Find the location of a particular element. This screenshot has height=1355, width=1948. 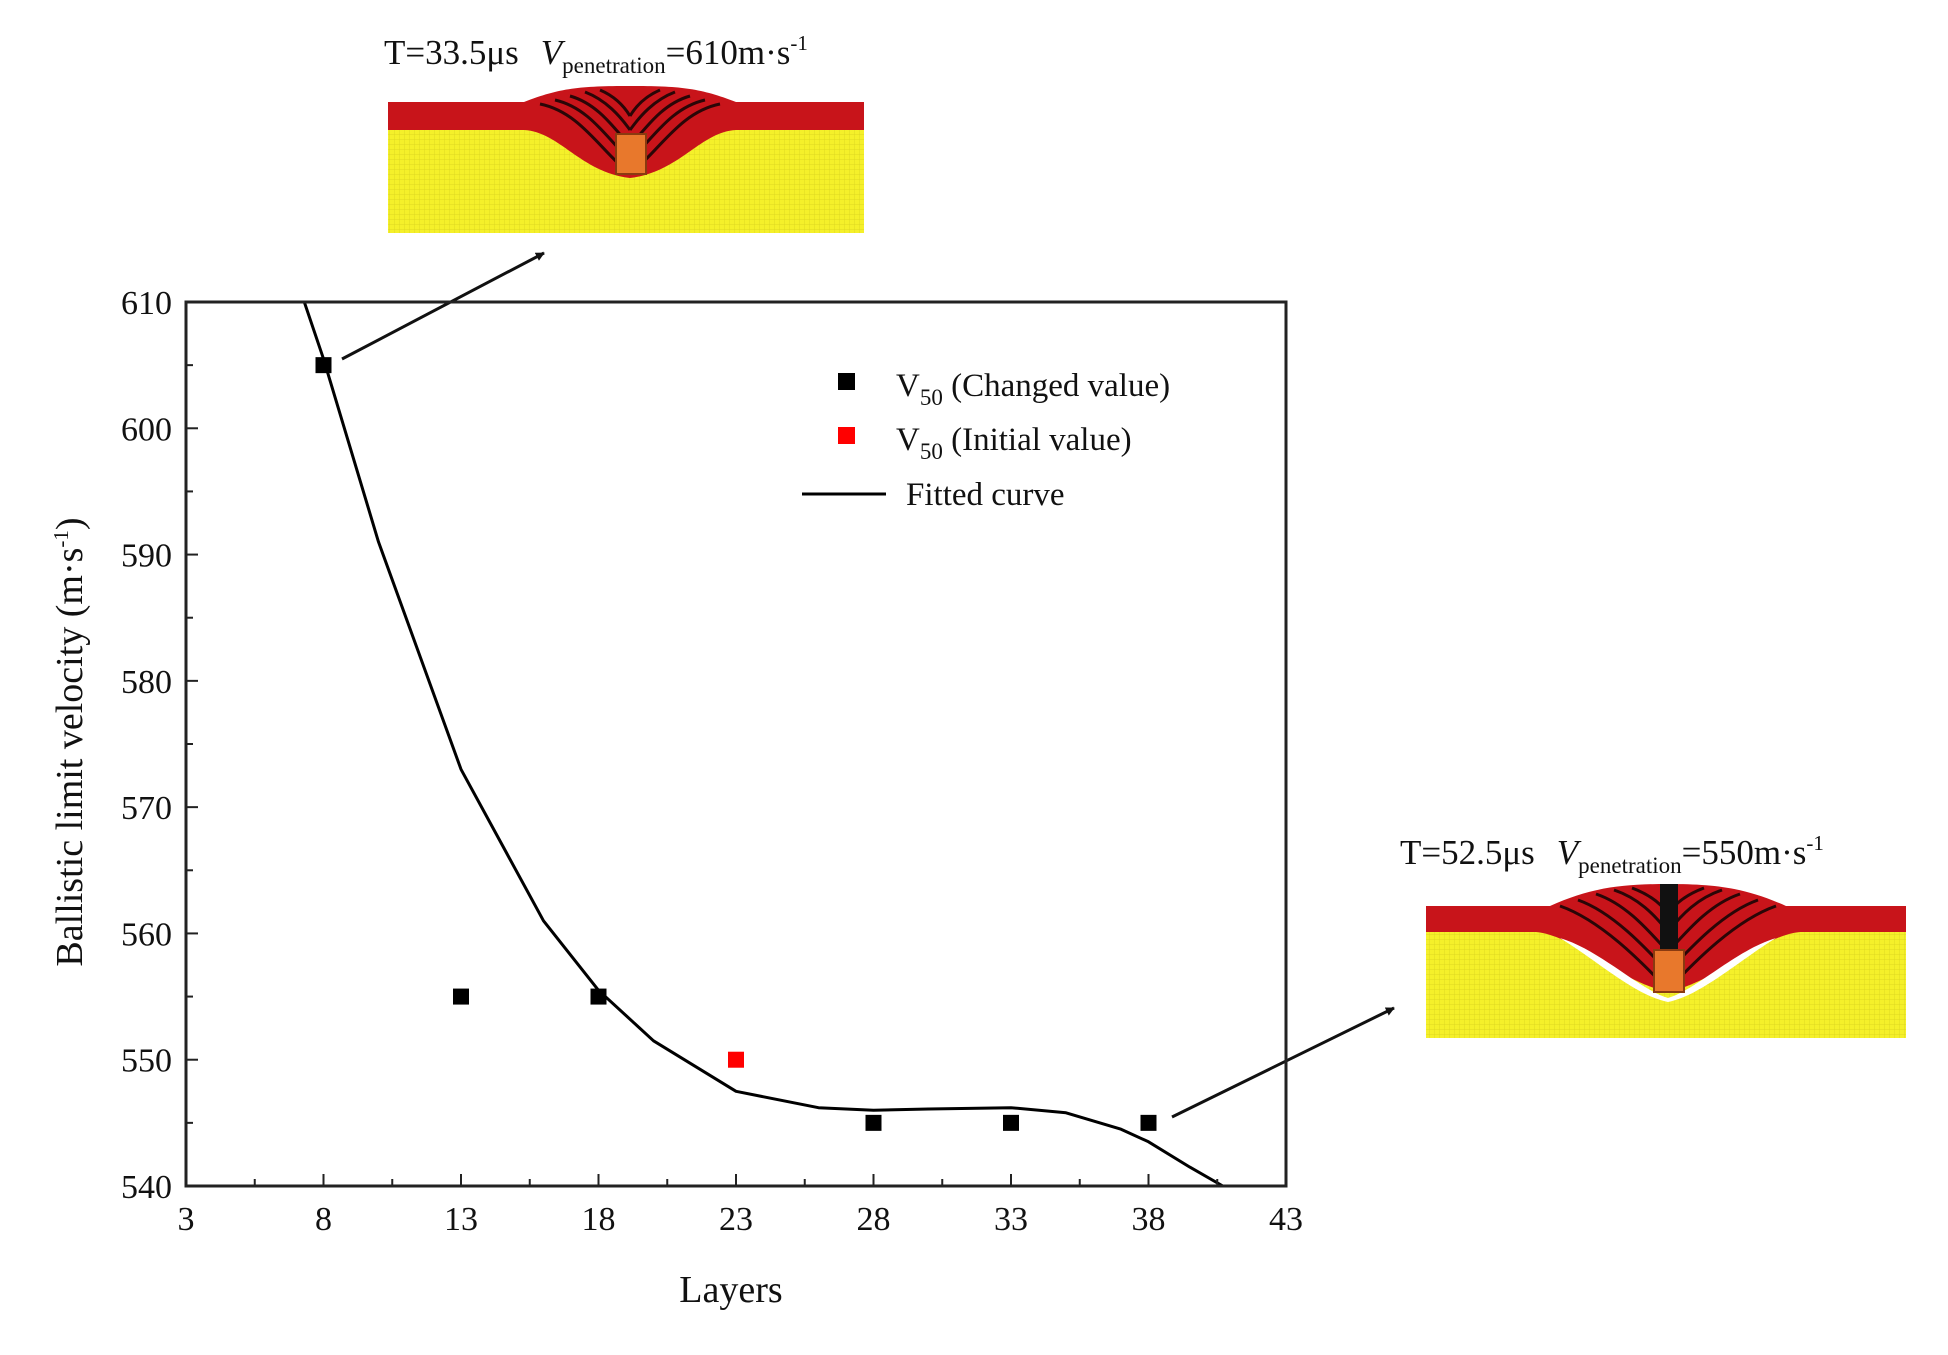

y-tick-label: 570 is located at coordinates (146, 808).